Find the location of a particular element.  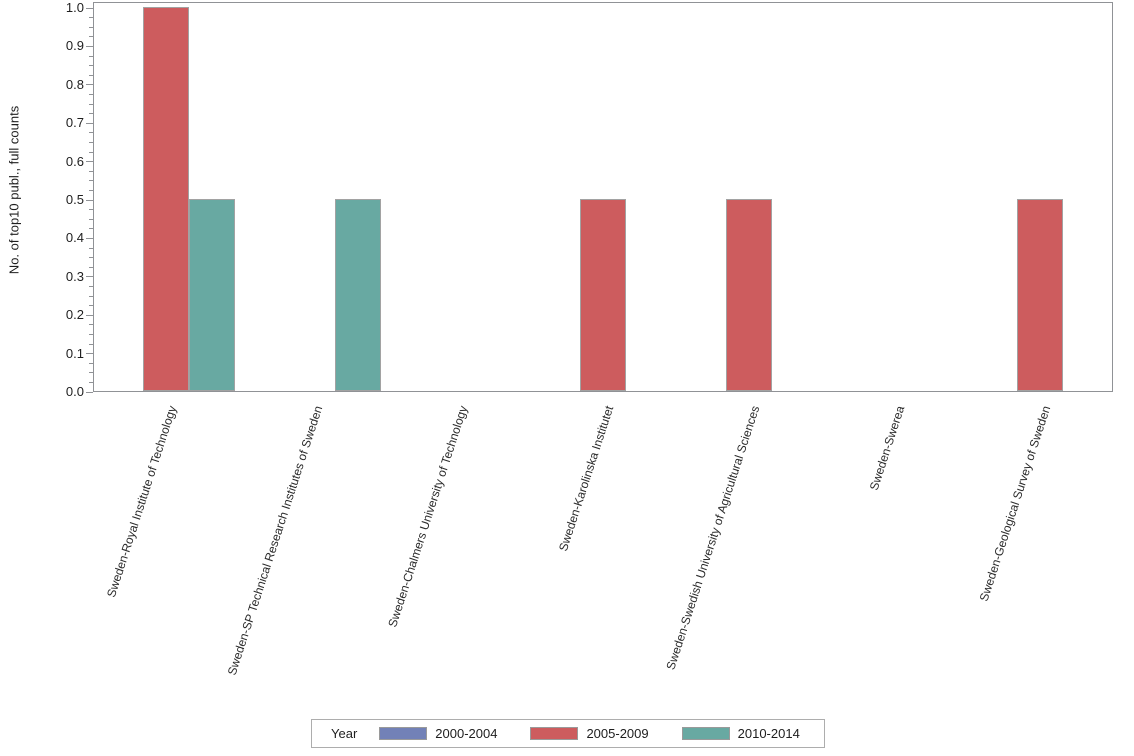

y-tick-label: 0.5 is located at coordinates (74, 199).